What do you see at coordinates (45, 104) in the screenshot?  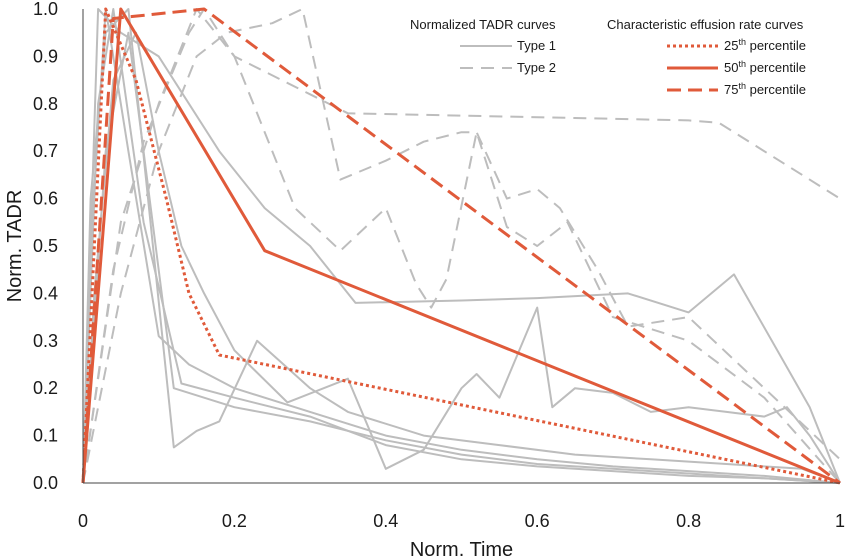 I see `y-tick-label: 0.8` at bounding box center [45, 104].